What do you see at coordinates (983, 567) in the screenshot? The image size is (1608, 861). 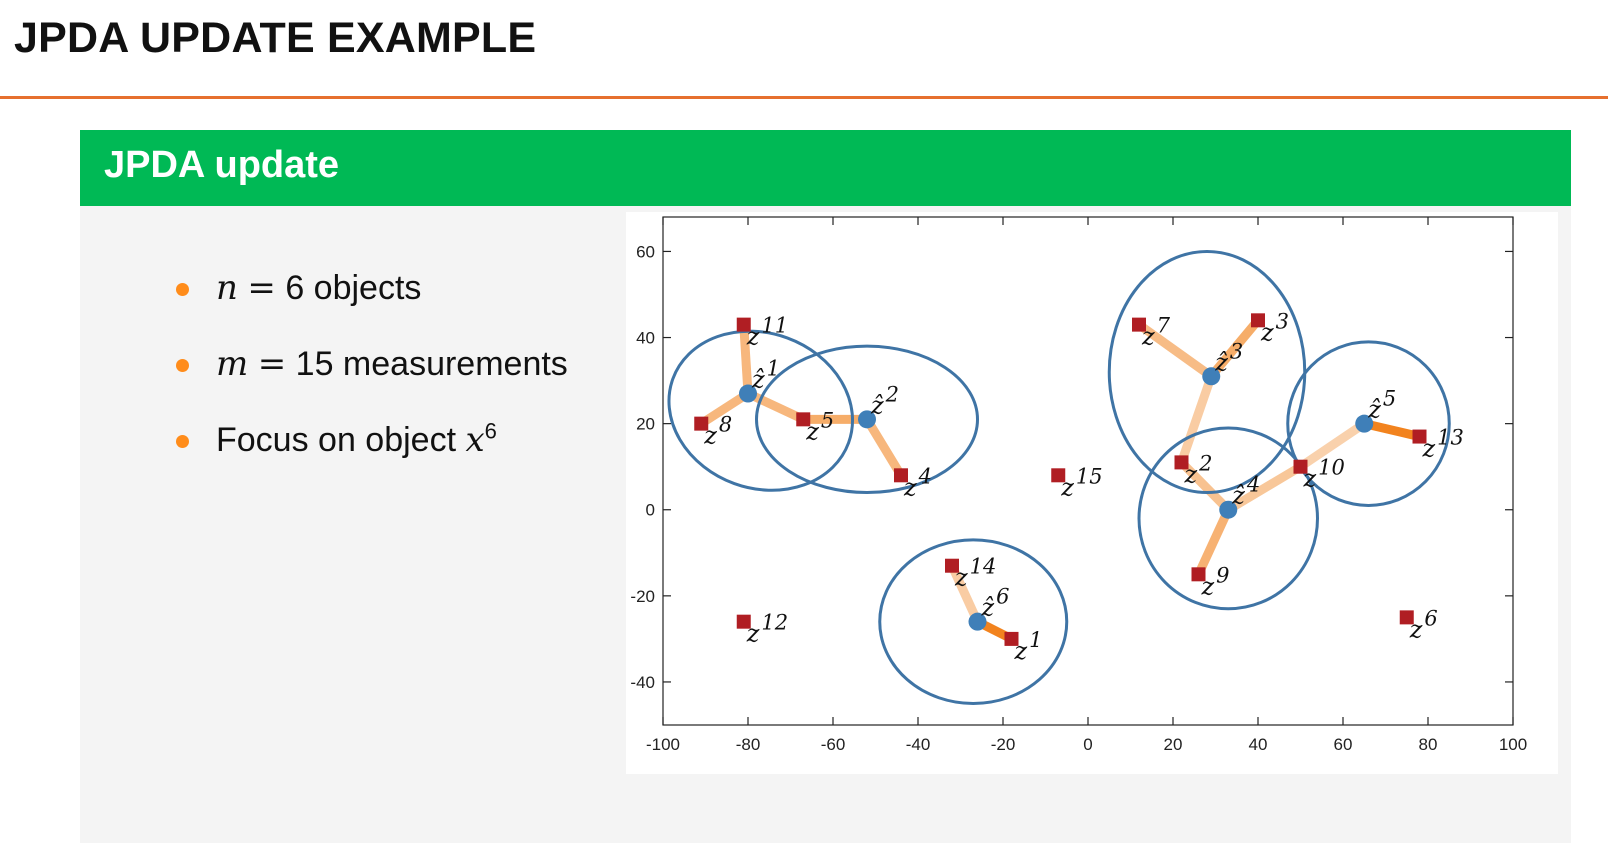 I see `measurement-index: 14` at bounding box center [983, 567].